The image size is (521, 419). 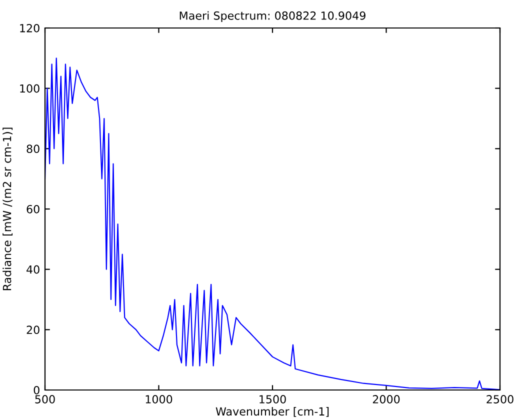 I want to click on y-tick-label: 80, so click(x=33, y=149).